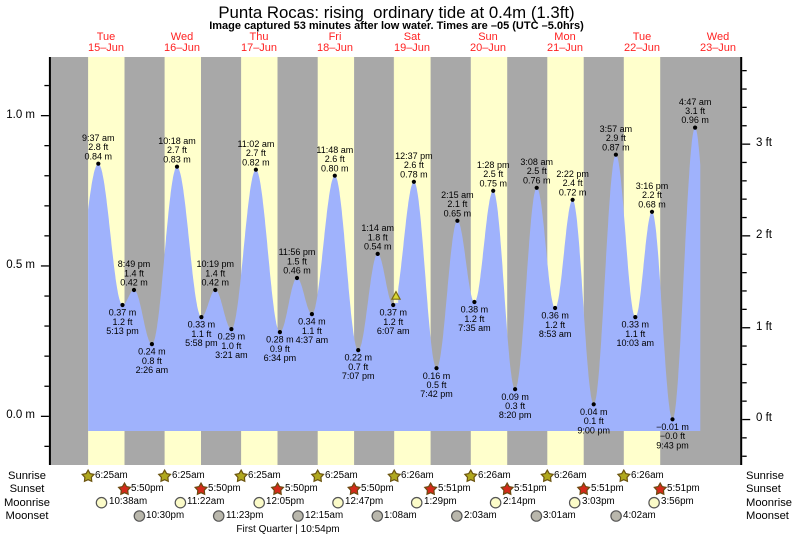  I want to click on svg-text: 11:48 am, so click(334, 150).